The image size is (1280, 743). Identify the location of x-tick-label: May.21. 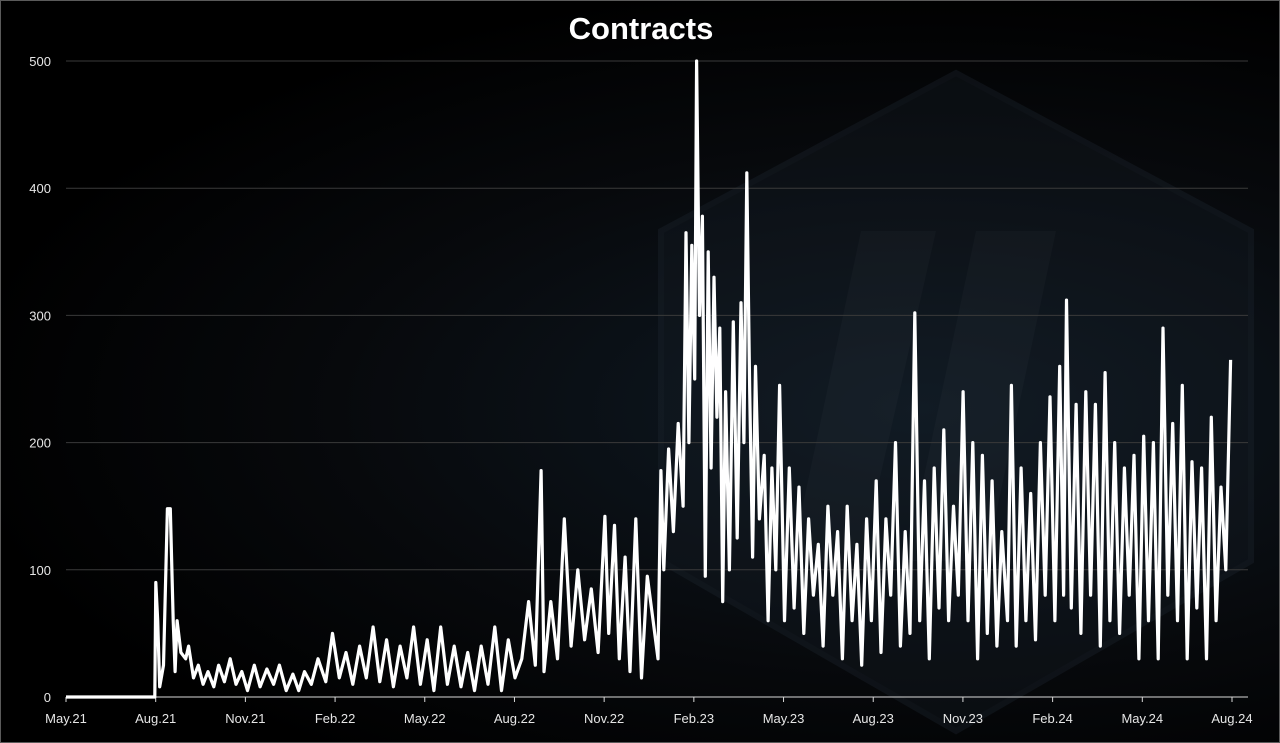
(66, 718).